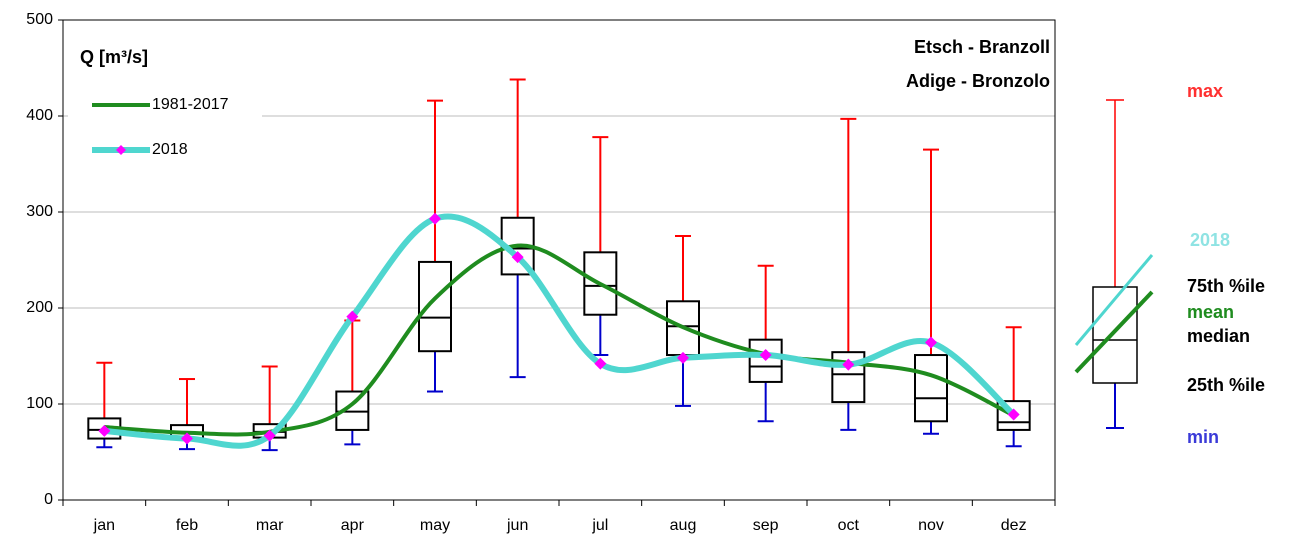  I want to click on x-tick-label: jan, so click(104, 525).